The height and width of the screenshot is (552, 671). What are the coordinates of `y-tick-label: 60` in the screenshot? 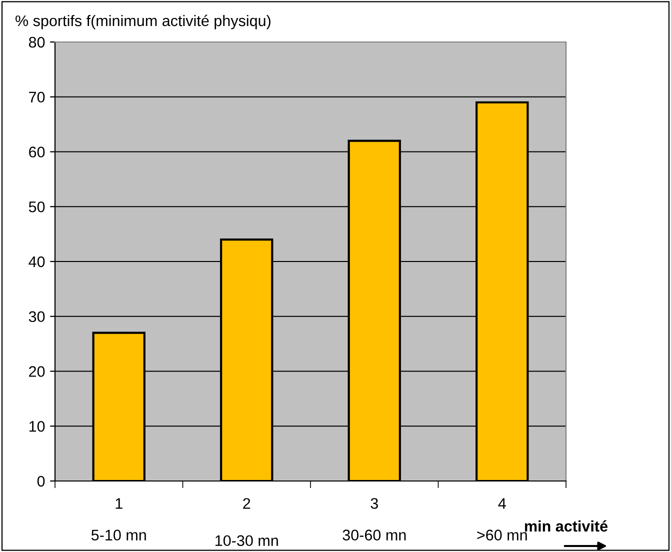 It's located at (37, 152).